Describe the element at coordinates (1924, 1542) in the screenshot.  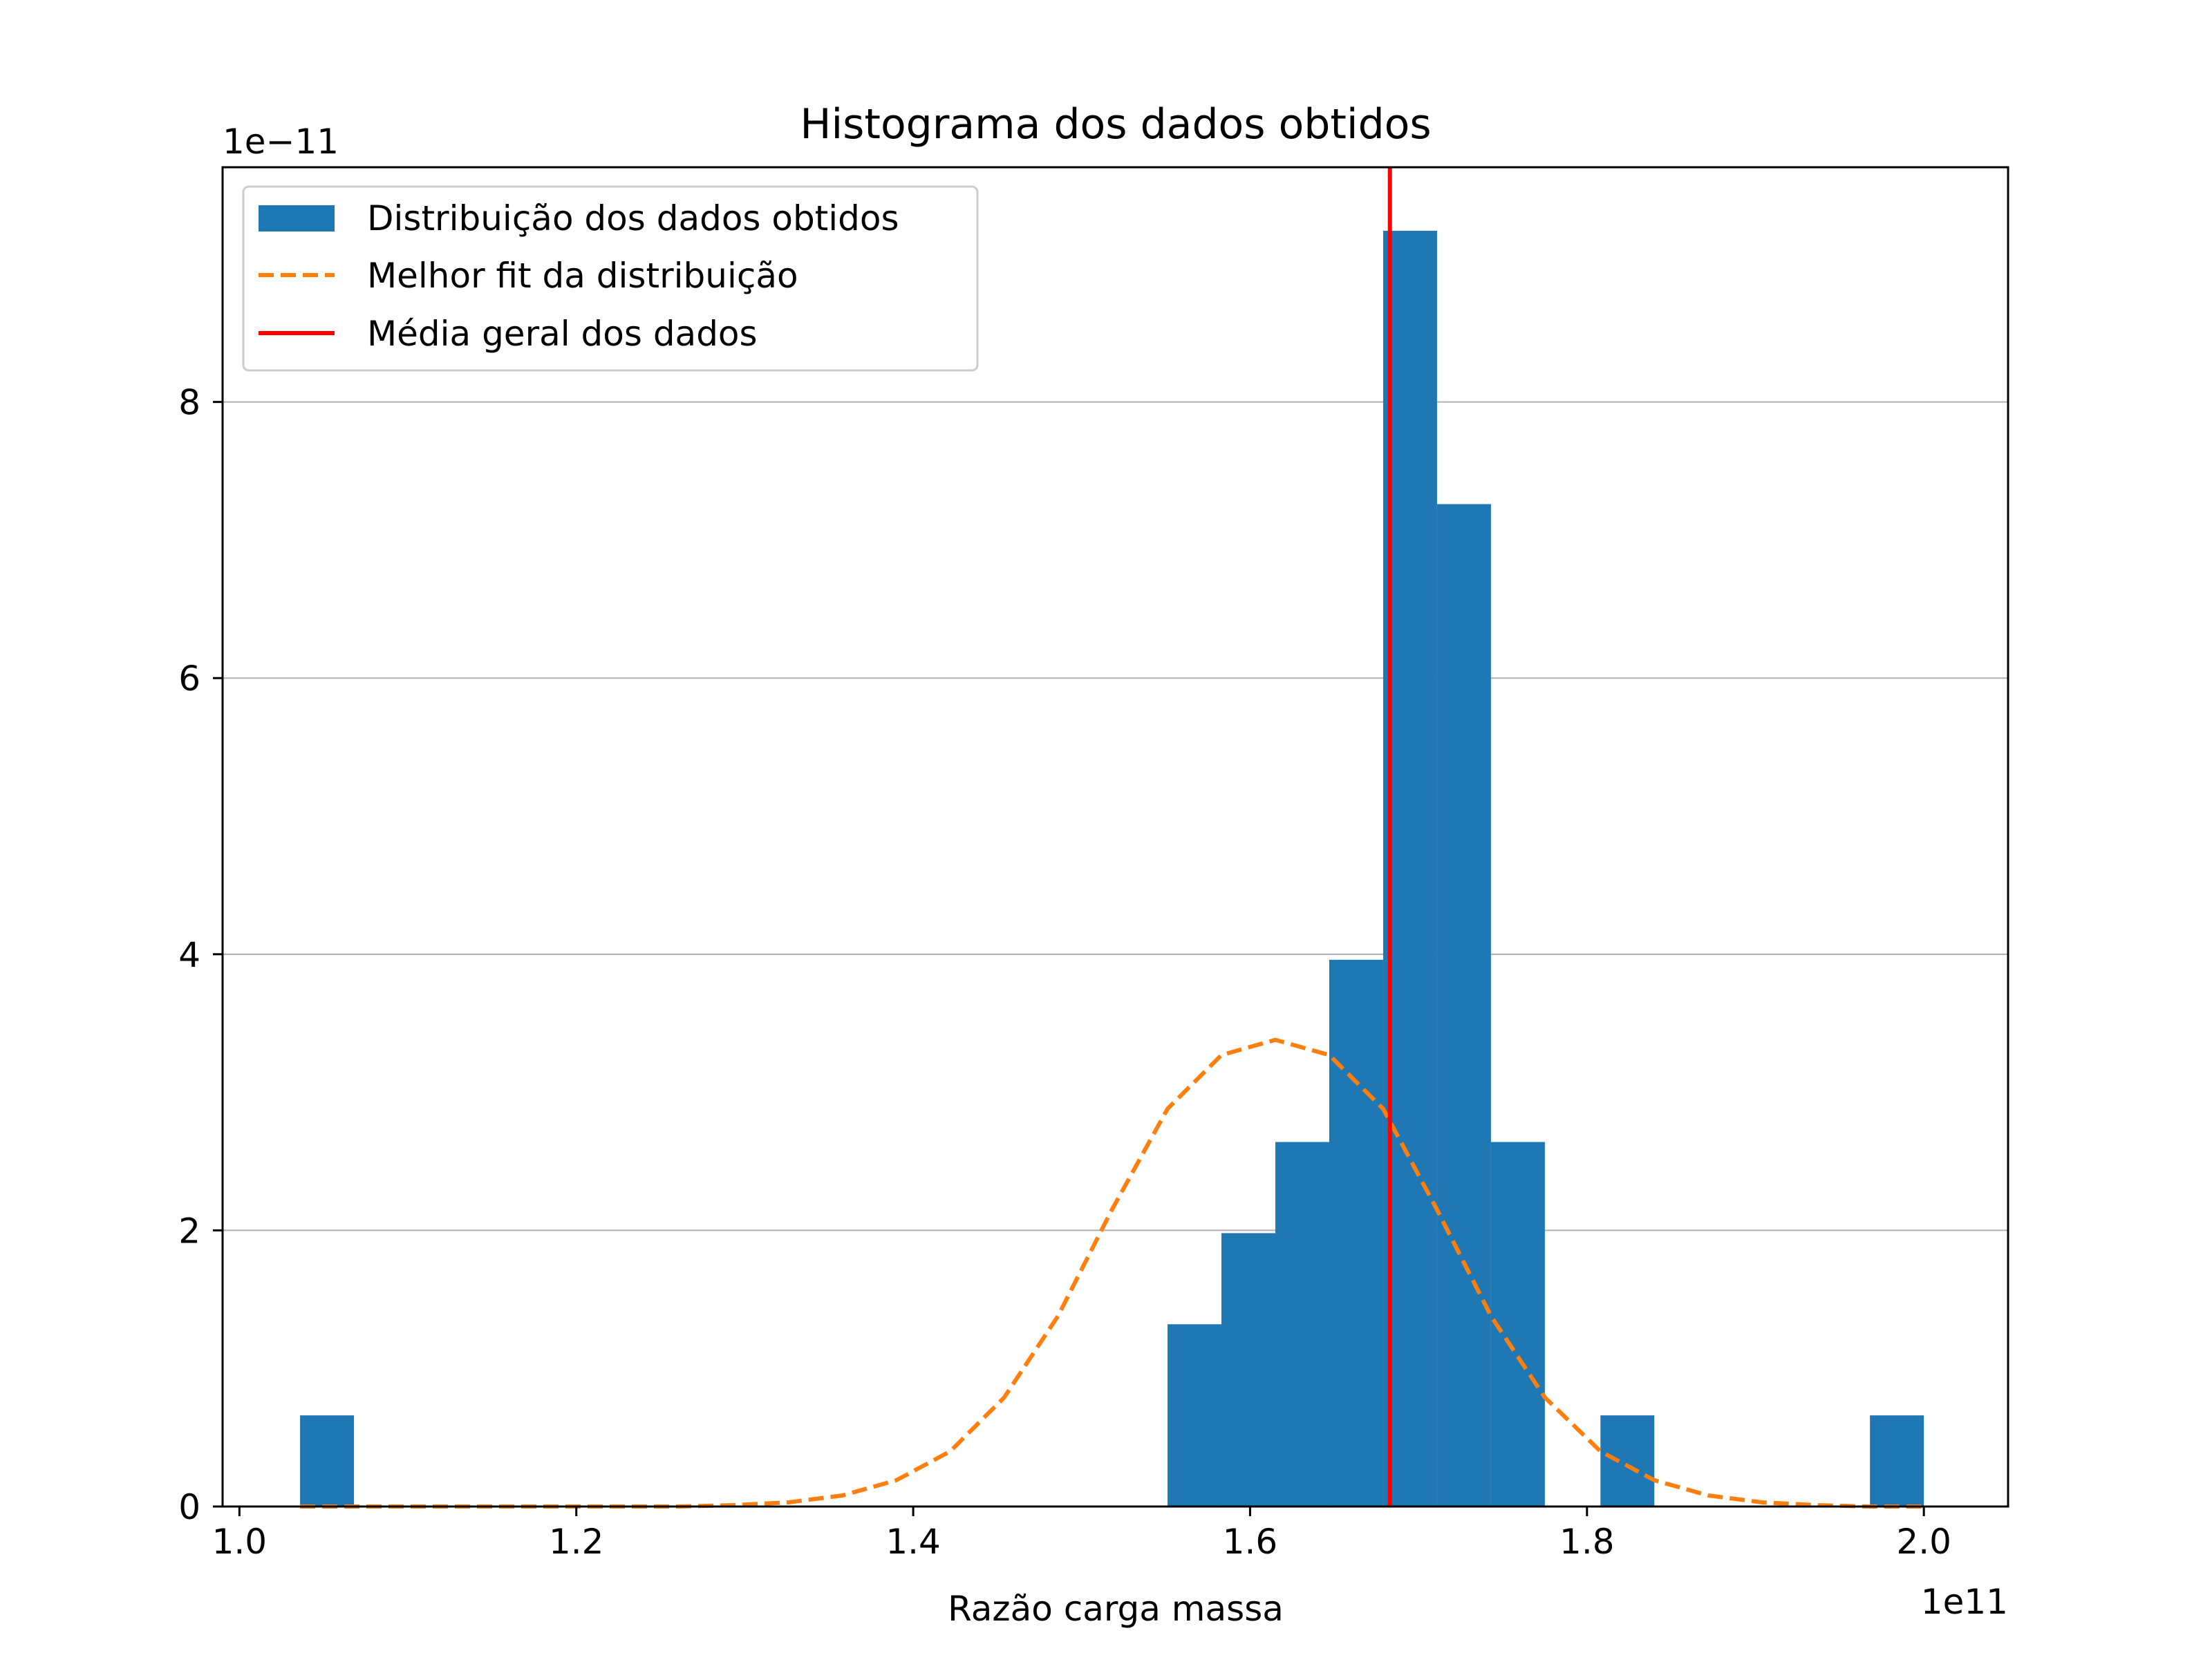
I see `x-tick-label: 2.0` at that location.